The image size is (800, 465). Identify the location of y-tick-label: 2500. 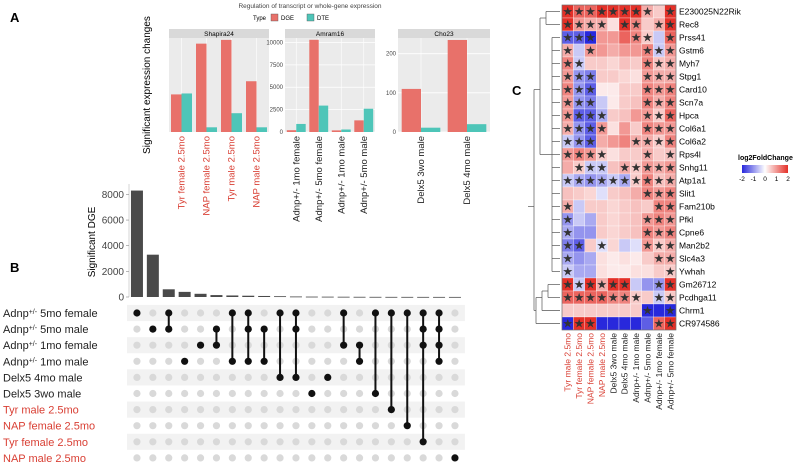
(277, 111).